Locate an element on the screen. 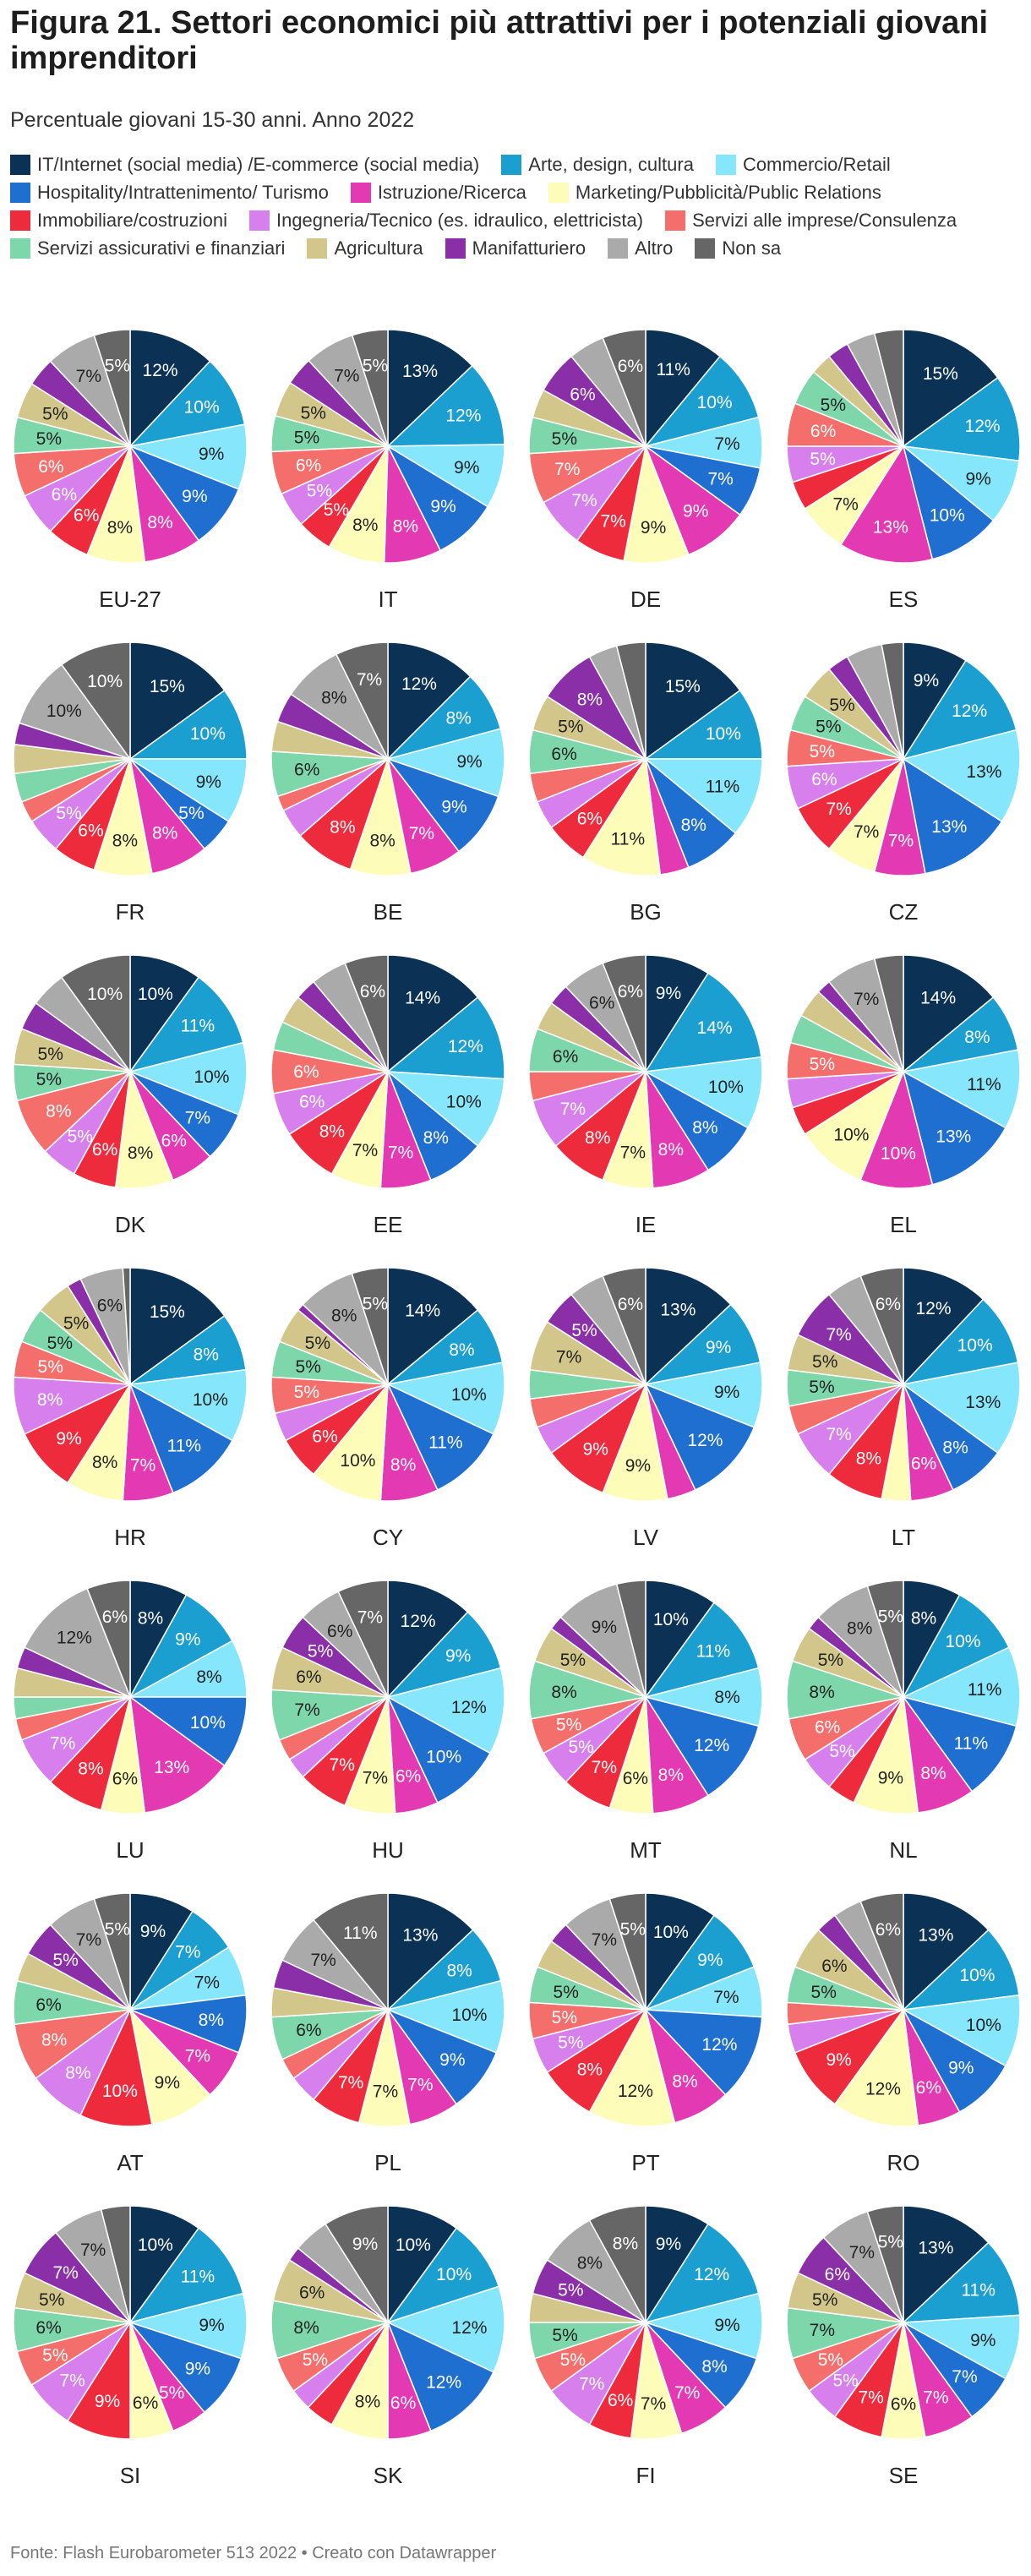 This screenshot has width=1031, height=2576. pie-sk: 10% 10% 12% 12% 6% 8% 5% 8% 6% 9% SK is located at coordinates (387, 2346).